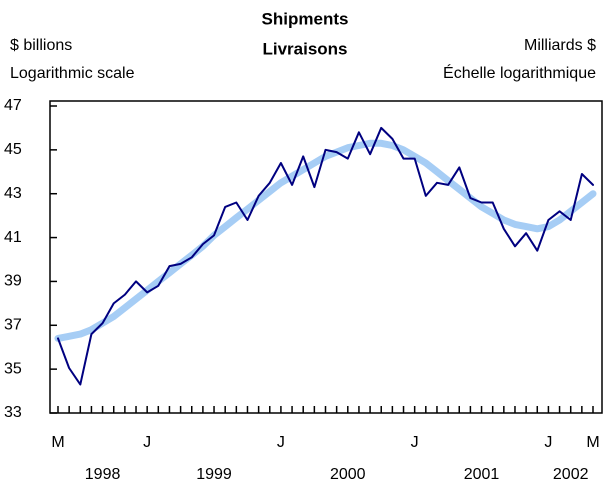 Image resolution: width=610 pixels, height=493 pixels. What do you see at coordinates (13, 412) in the screenshot?
I see `y-tick-label: 33` at bounding box center [13, 412].